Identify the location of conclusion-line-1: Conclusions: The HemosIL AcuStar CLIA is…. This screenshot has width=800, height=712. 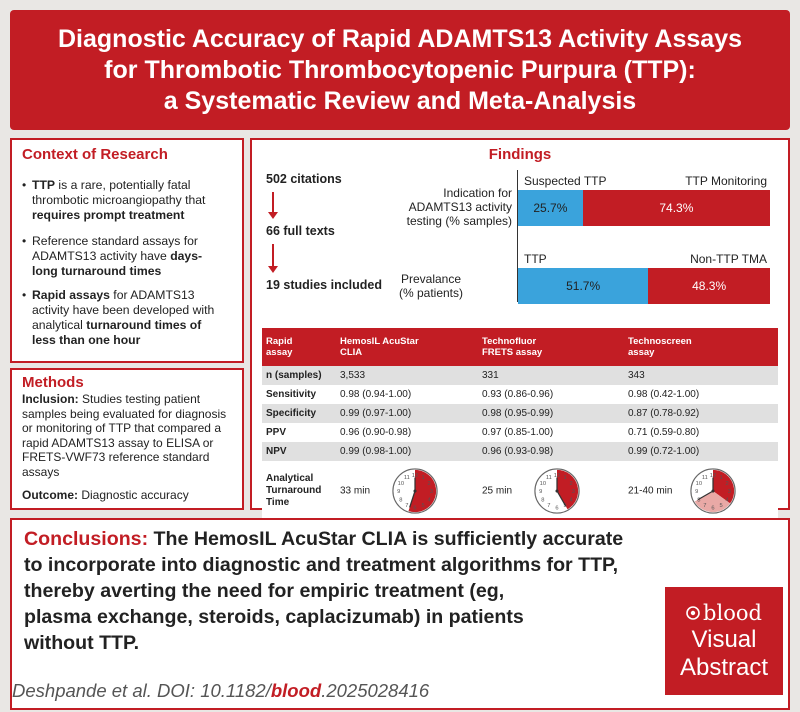
(324, 539).